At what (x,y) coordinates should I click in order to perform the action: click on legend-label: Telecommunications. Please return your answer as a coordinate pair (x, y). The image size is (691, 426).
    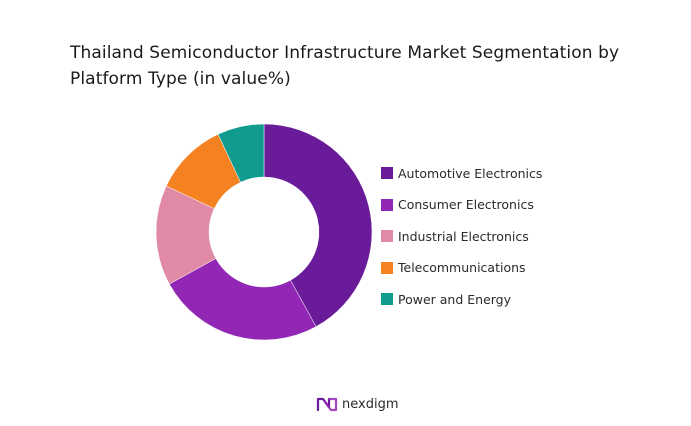
    Looking at the image, I should click on (462, 267).